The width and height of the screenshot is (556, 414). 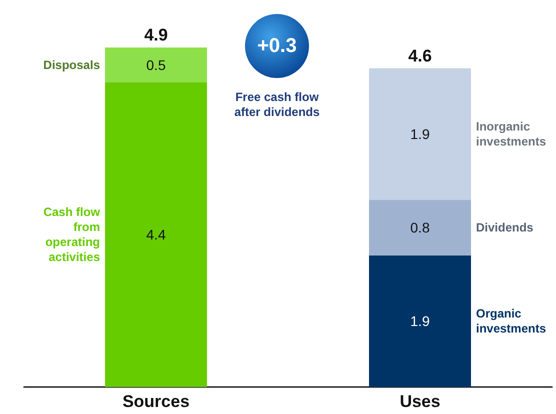 What do you see at coordinates (420, 228) in the screenshot?
I see `data-label: 0.8` at bounding box center [420, 228].